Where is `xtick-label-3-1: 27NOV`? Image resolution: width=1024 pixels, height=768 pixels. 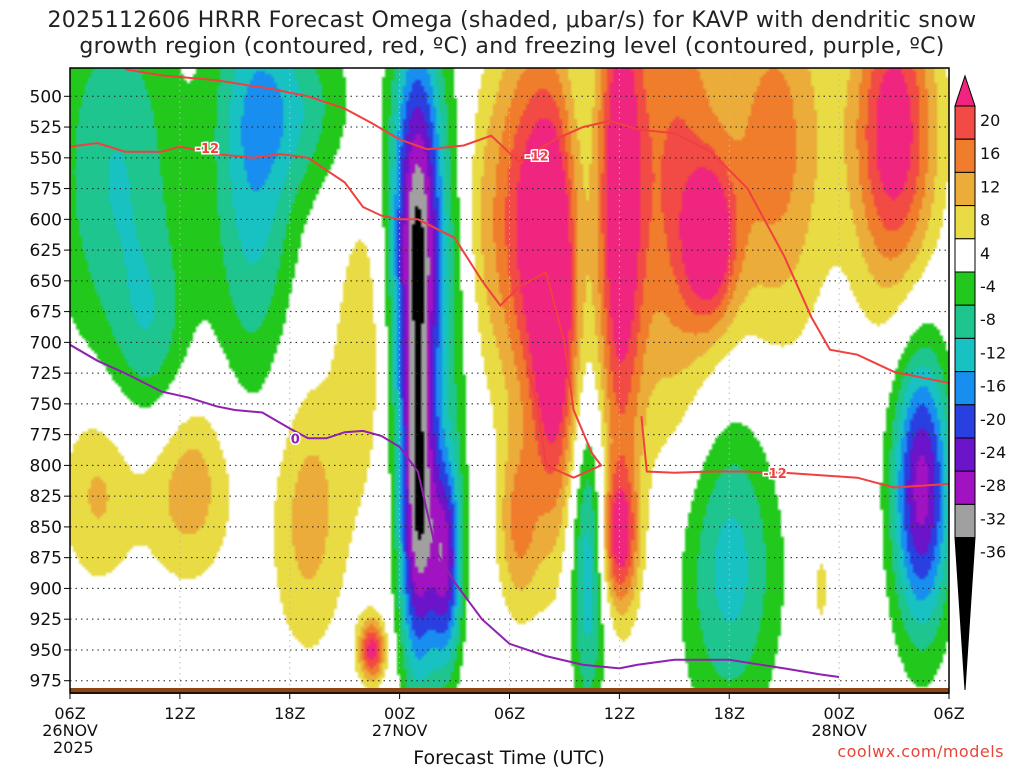 xtick-label-3-1: 27NOV is located at coordinates (400, 730).